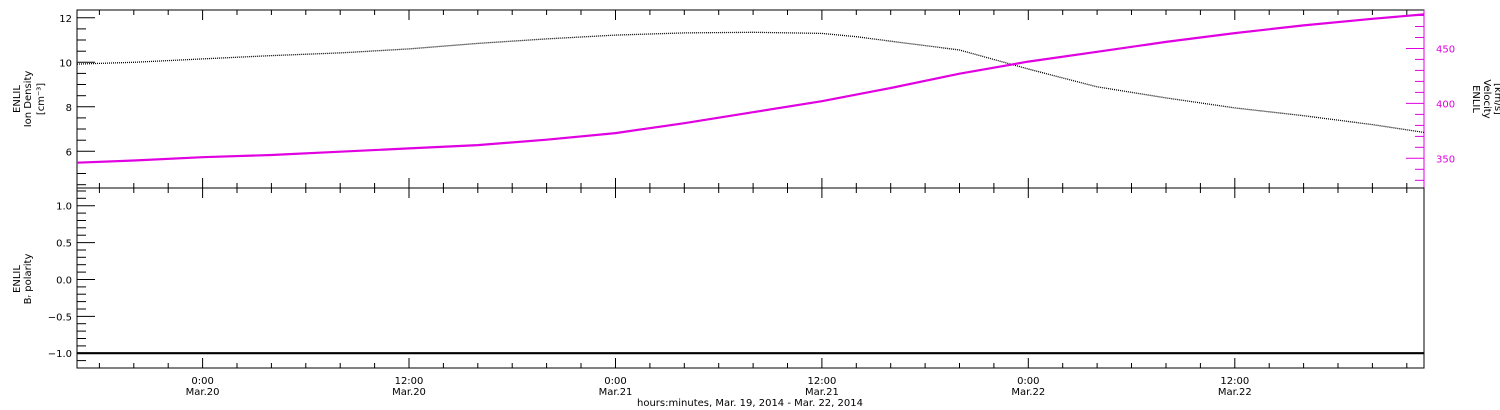 This screenshot has width=1500, height=410. Describe the element at coordinates (64, 281) in the screenshot. I see `polarity-y-tick-label: 0.0` at that location.